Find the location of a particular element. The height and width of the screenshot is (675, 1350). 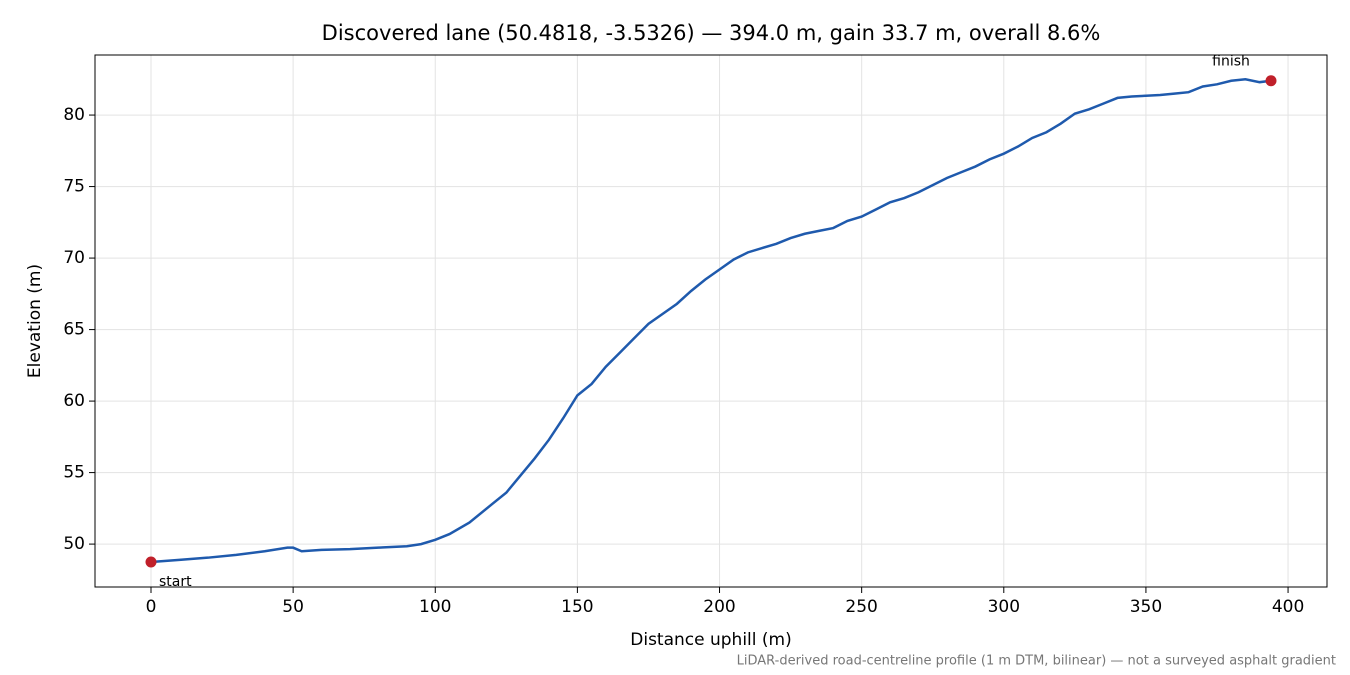

x-tick-label: 0 is located at coordinates (151, 607).